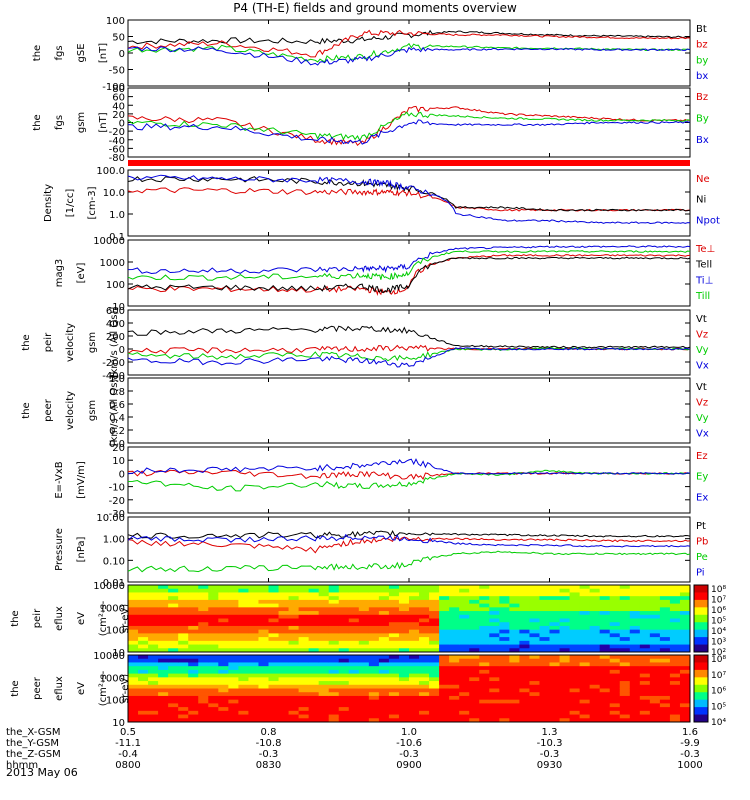  What do you see at coordinates (81, 480) in the screenshot?
I see `e-field-ylabel-line: [mV/m]` at bounding box center [81, 480].